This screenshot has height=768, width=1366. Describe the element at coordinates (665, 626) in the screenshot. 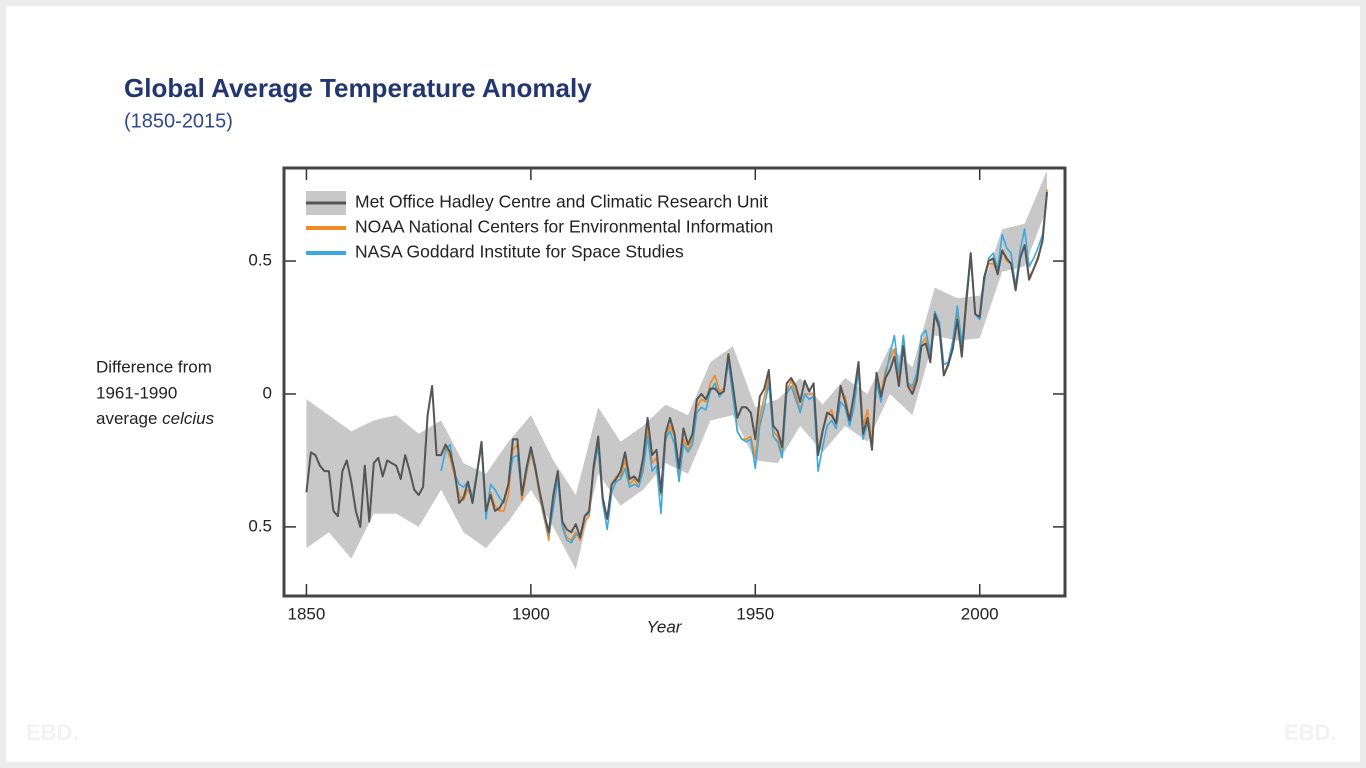

I see `x-axis-label: Year` at that location.